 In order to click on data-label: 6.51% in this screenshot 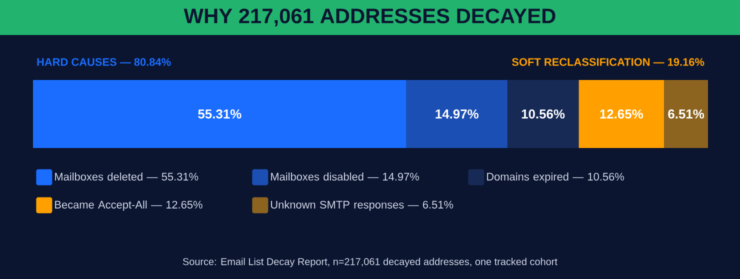, I will do `click(686, 114)`.